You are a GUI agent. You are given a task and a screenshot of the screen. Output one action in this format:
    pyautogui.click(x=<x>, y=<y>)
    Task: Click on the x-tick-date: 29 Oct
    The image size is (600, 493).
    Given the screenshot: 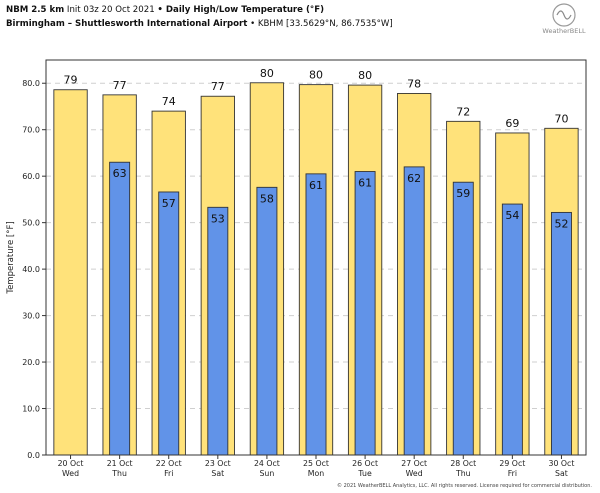 What is the action you would take?
    pyautogui.click(x=512, y=463)
    